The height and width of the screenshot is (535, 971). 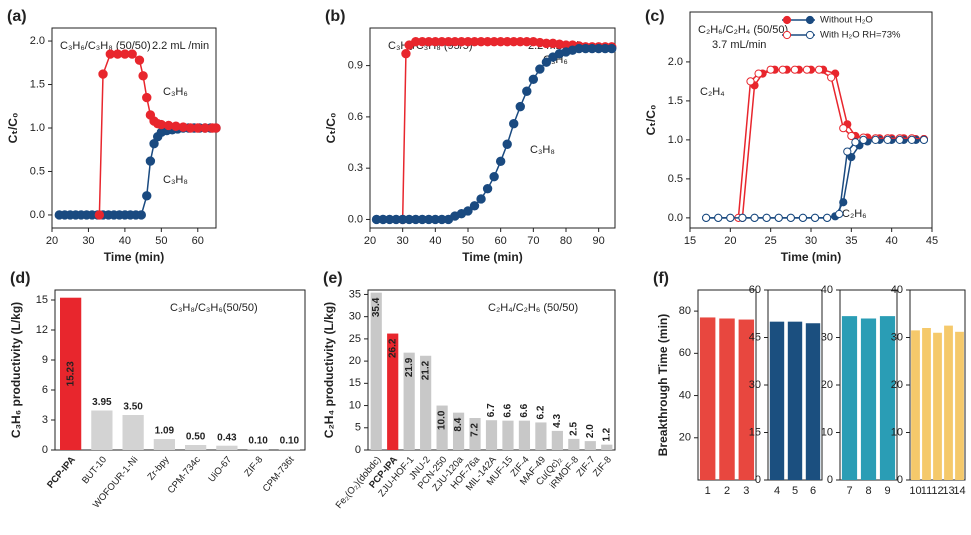 What do you see at coordinates (392, 348) in the screenshot?
I see `value-label: 26.2` at bounding box center [392, 348].